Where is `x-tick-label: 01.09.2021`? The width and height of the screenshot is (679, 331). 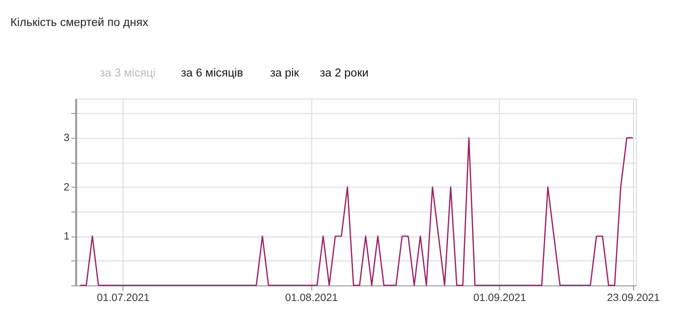 x-tick-label: 01.09.2021 is located at coordinates (499, 298).